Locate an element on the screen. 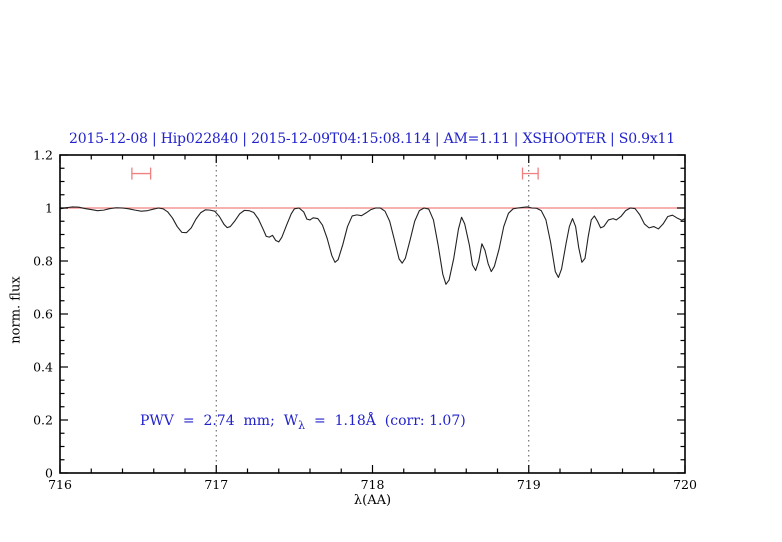  y-tick-label: 1 is located at coordinates (49, 208).